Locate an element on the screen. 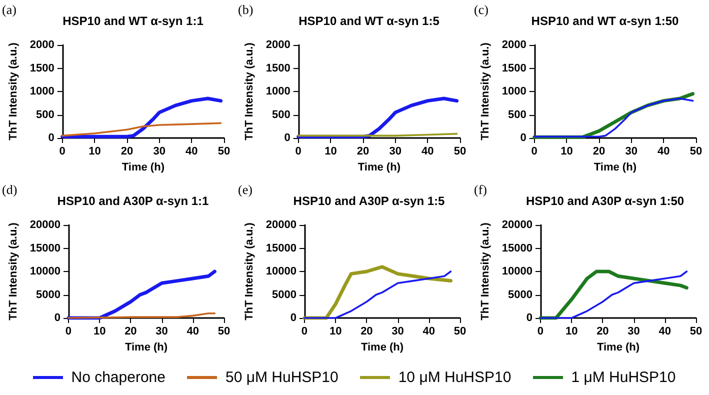 Image resolution: width=709 pixels, height=395 pixels. text: (e) is located at coordinates (245, 190).